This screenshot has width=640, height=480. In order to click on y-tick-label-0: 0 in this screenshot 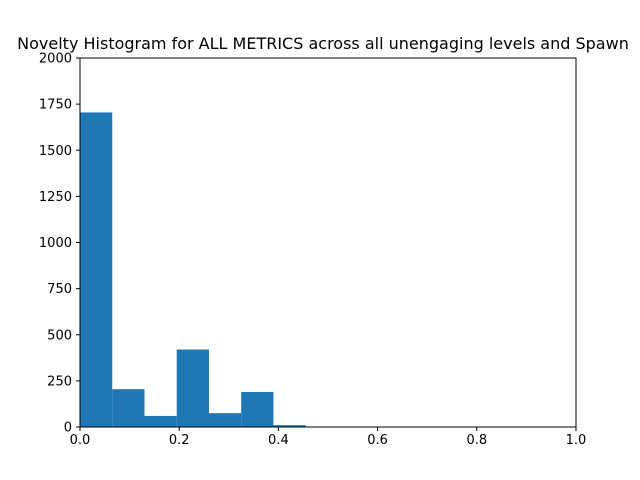, I will do `click(68, 428)`.